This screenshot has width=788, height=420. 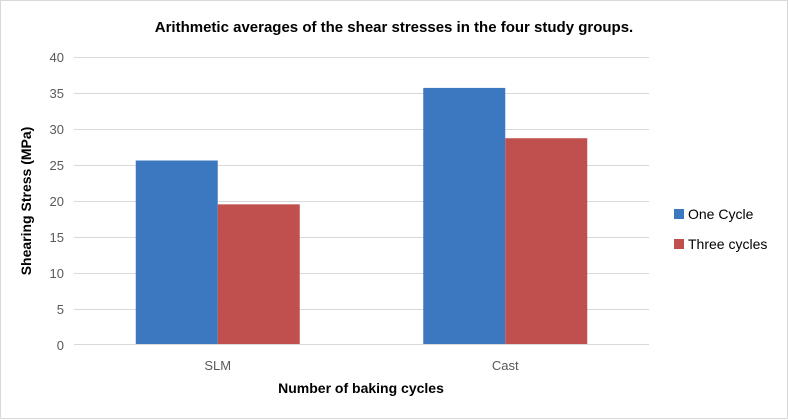 What do you see at coordinates (217, 365) in the screenshot?
I see `x-tick-label: SLM` at bounding box center [217, 365].